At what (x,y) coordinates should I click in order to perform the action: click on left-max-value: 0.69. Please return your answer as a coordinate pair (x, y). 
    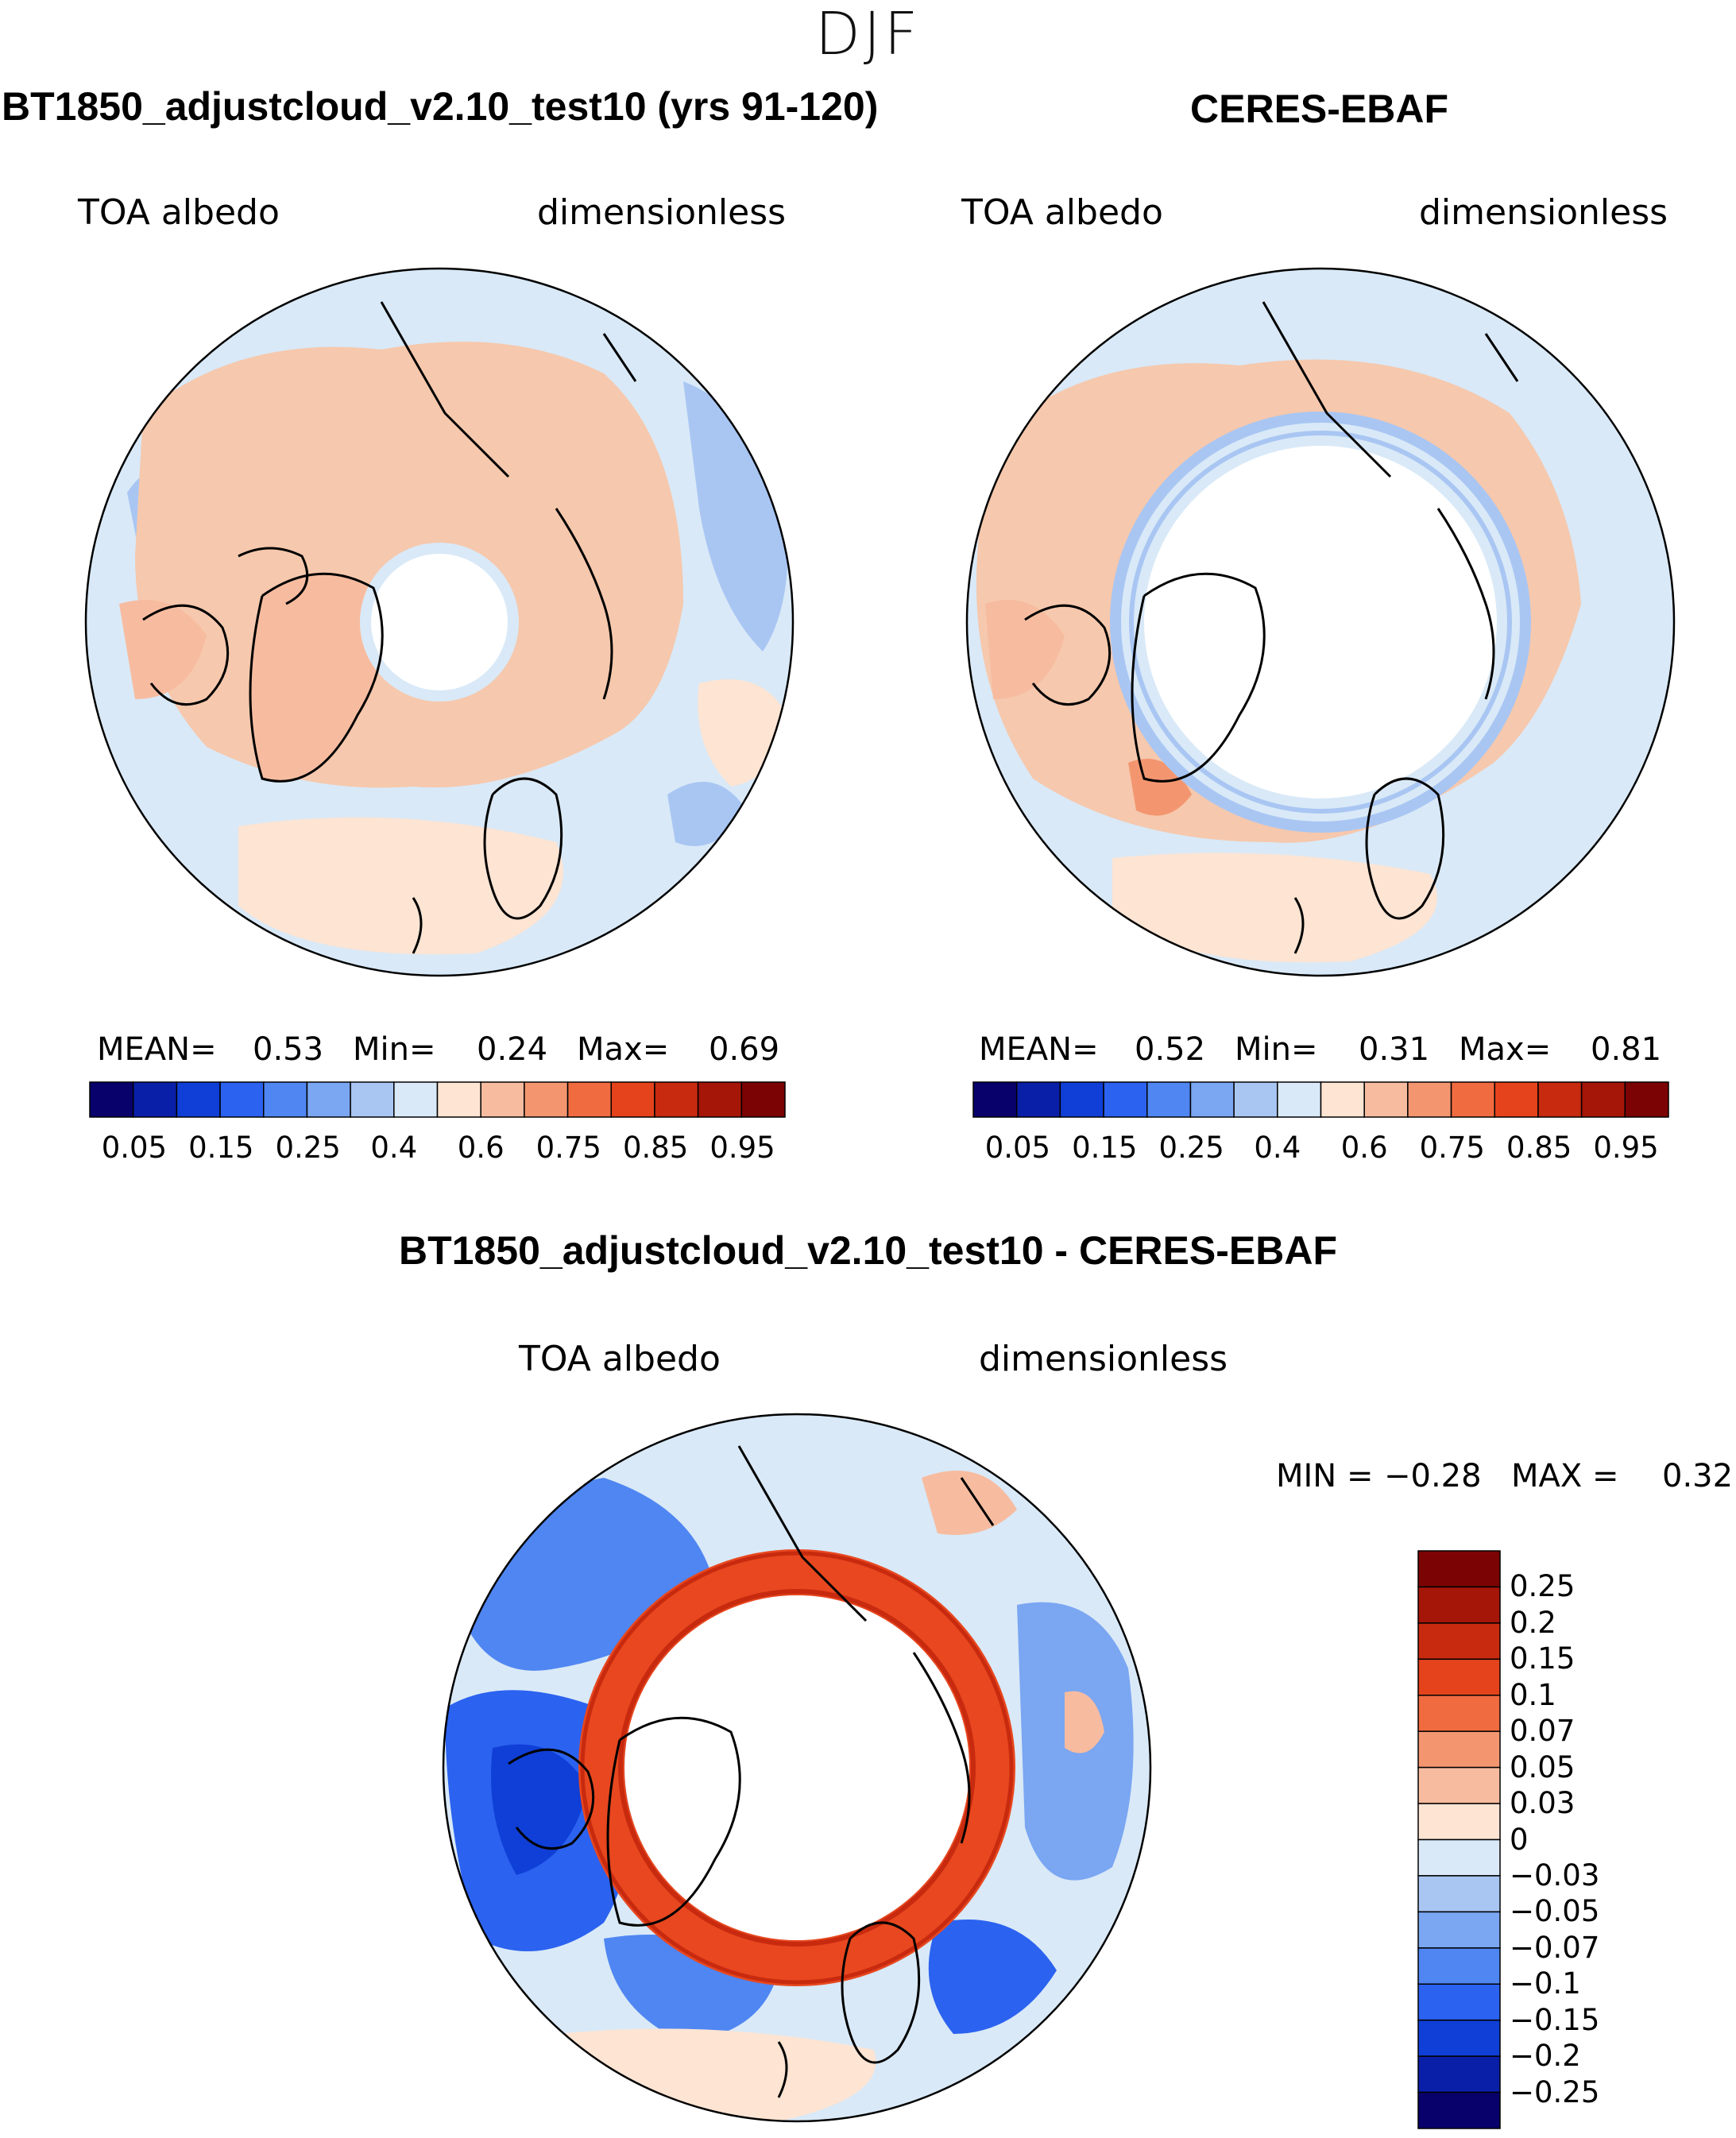
    Looking at the image, I should click on (744, 1049).